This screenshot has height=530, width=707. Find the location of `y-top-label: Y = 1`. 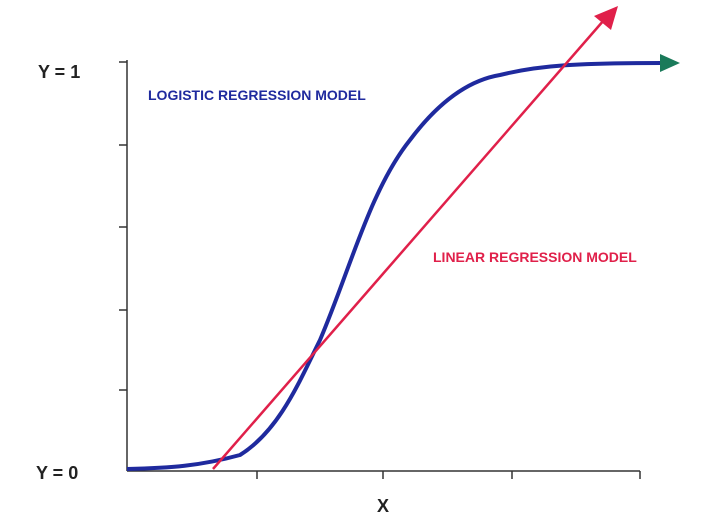

y-top-label: Y = 1 is located at coordinates (59, 72).